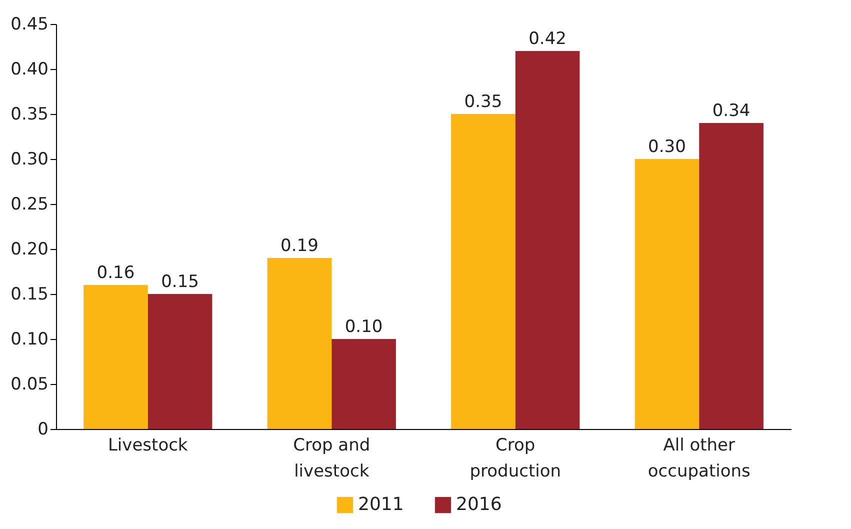 This screenshot has width=851, height=529. Describe the element at coordinates (29, 160) in the screenshot. I see `y-tick-label: 0.30` at that location.